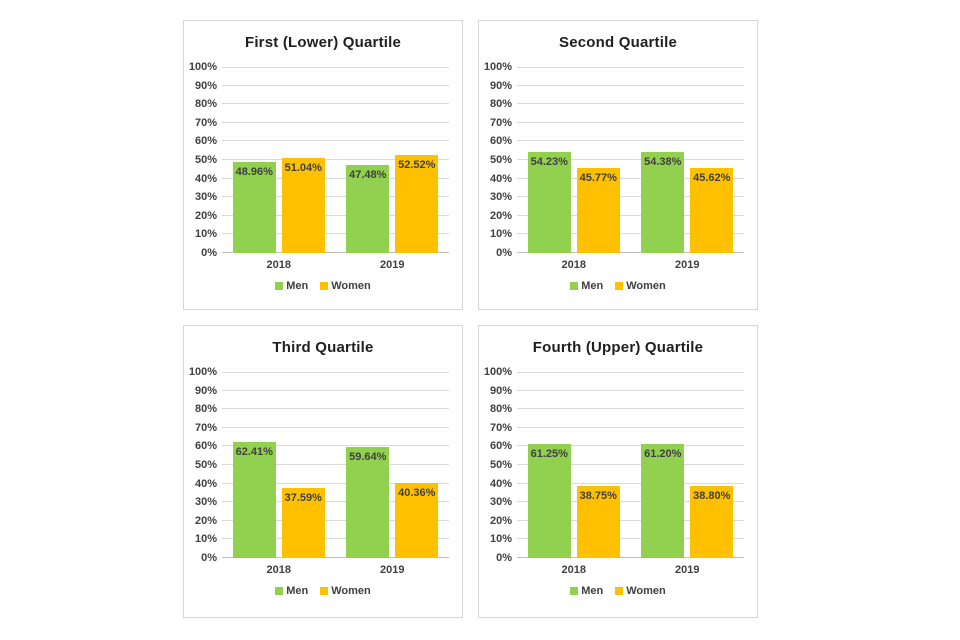 The height and width of the screenshot is (640, 960). Describe the element at coordinates (500, 178) in the screenshot. I see `y-tick-label: 40%` at that location.